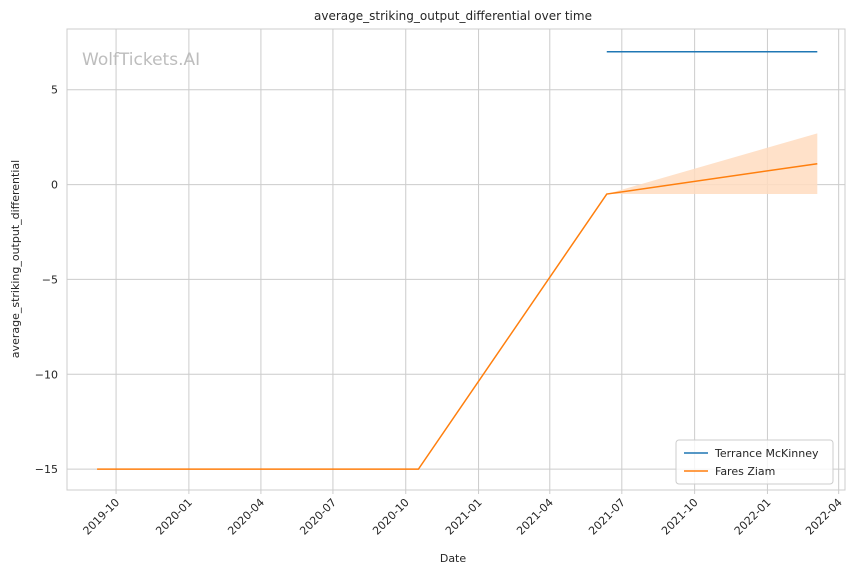 This screenshot has height=575, width=865. What do you see at coordinates (464, 517) in the screenshot?
I see `x-tick-label: 2021-01` at bounding box center [464, 517].